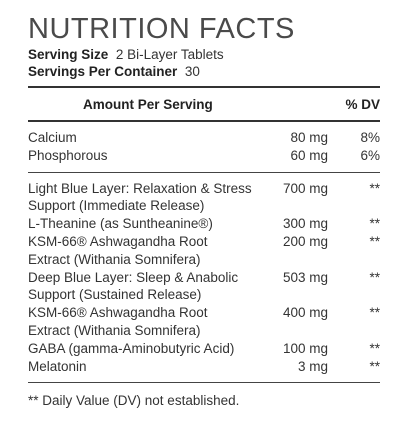 This screenshot has width=400, height=430. Describe the element at coordinates (153, 138) in the screenshot. I see `nutrient-name: Calcium` at that location.